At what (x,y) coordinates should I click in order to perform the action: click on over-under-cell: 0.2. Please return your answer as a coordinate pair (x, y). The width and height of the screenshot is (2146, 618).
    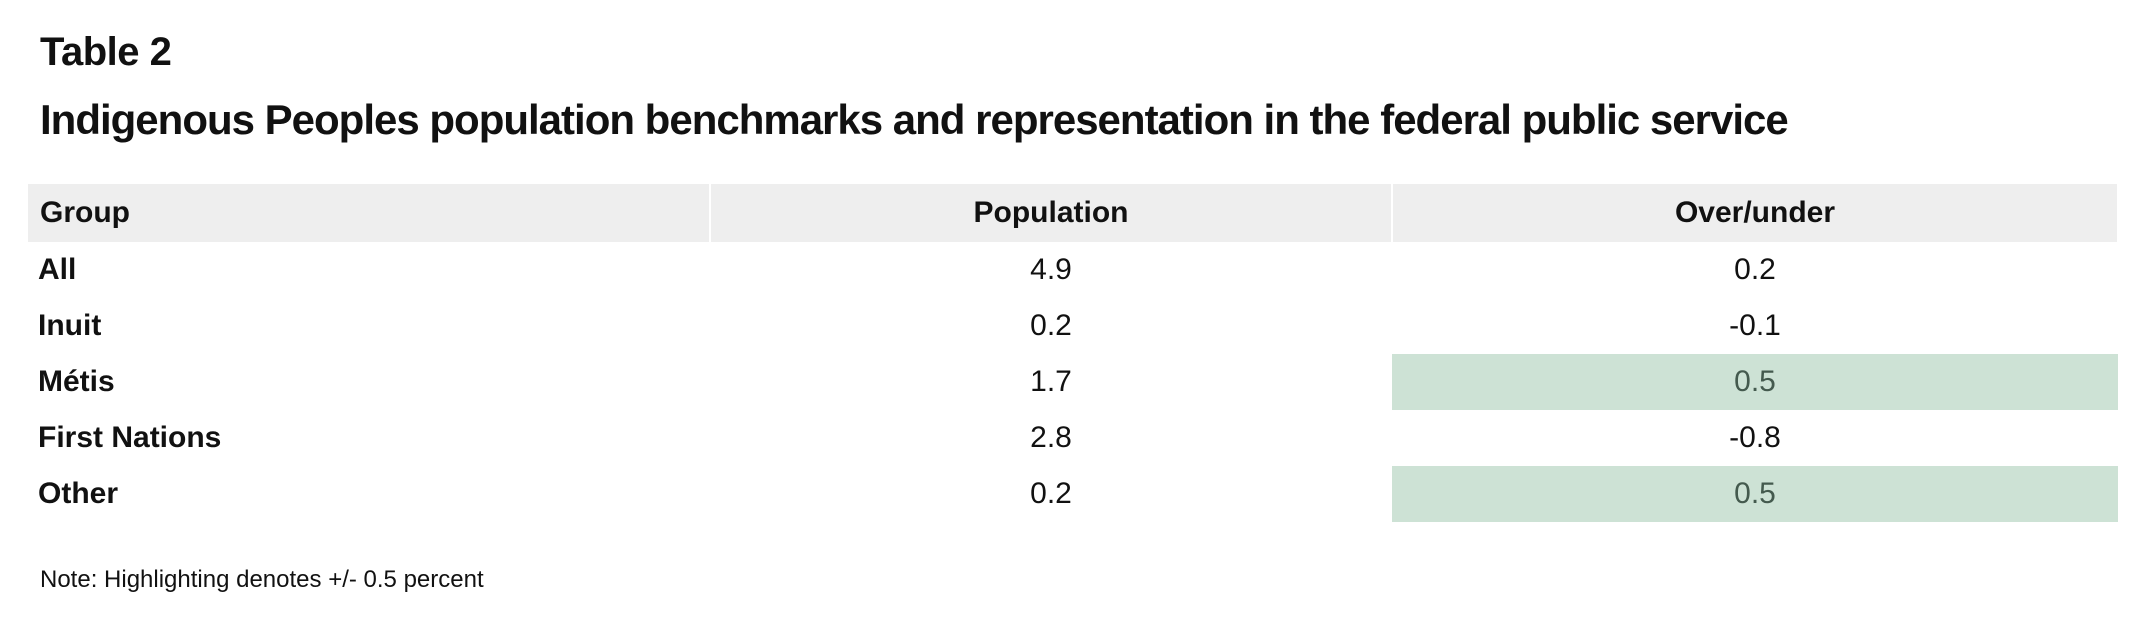
    Looking at the image, I should click on (1755, 269).